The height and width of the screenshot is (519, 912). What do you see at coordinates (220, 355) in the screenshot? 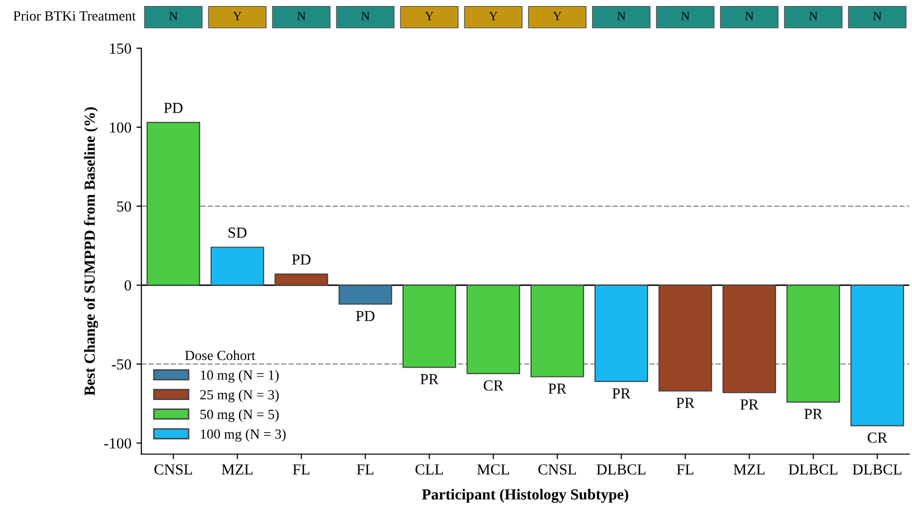
I see `legend-title: Dose Cohort` at bounding box center [220, 355].